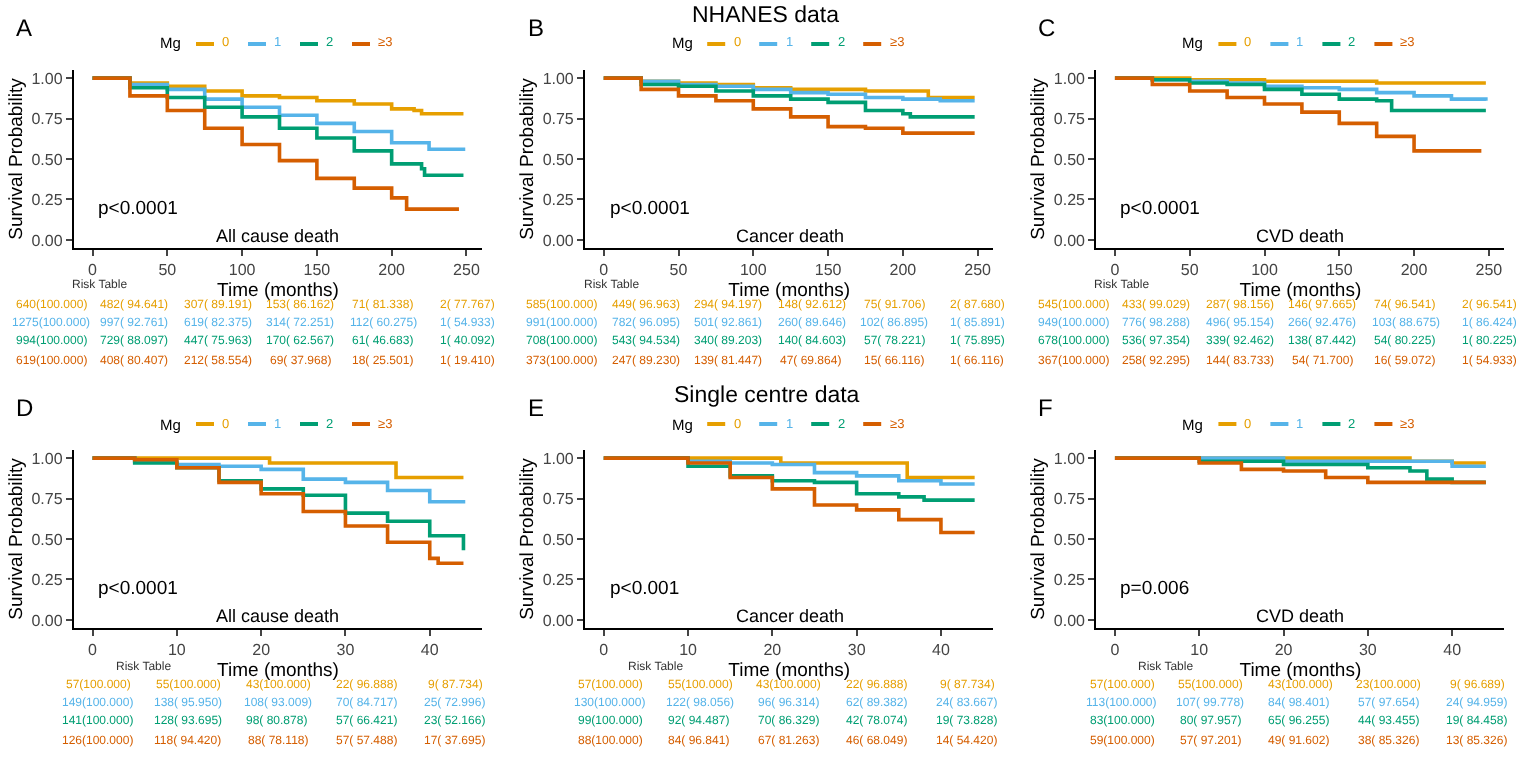 Image resolution: width=1534 pixels, height=762 pixels. Describe the element at coordinates (1155, 589) in the screenshot. I see `annotation: p=0.006` at that location.